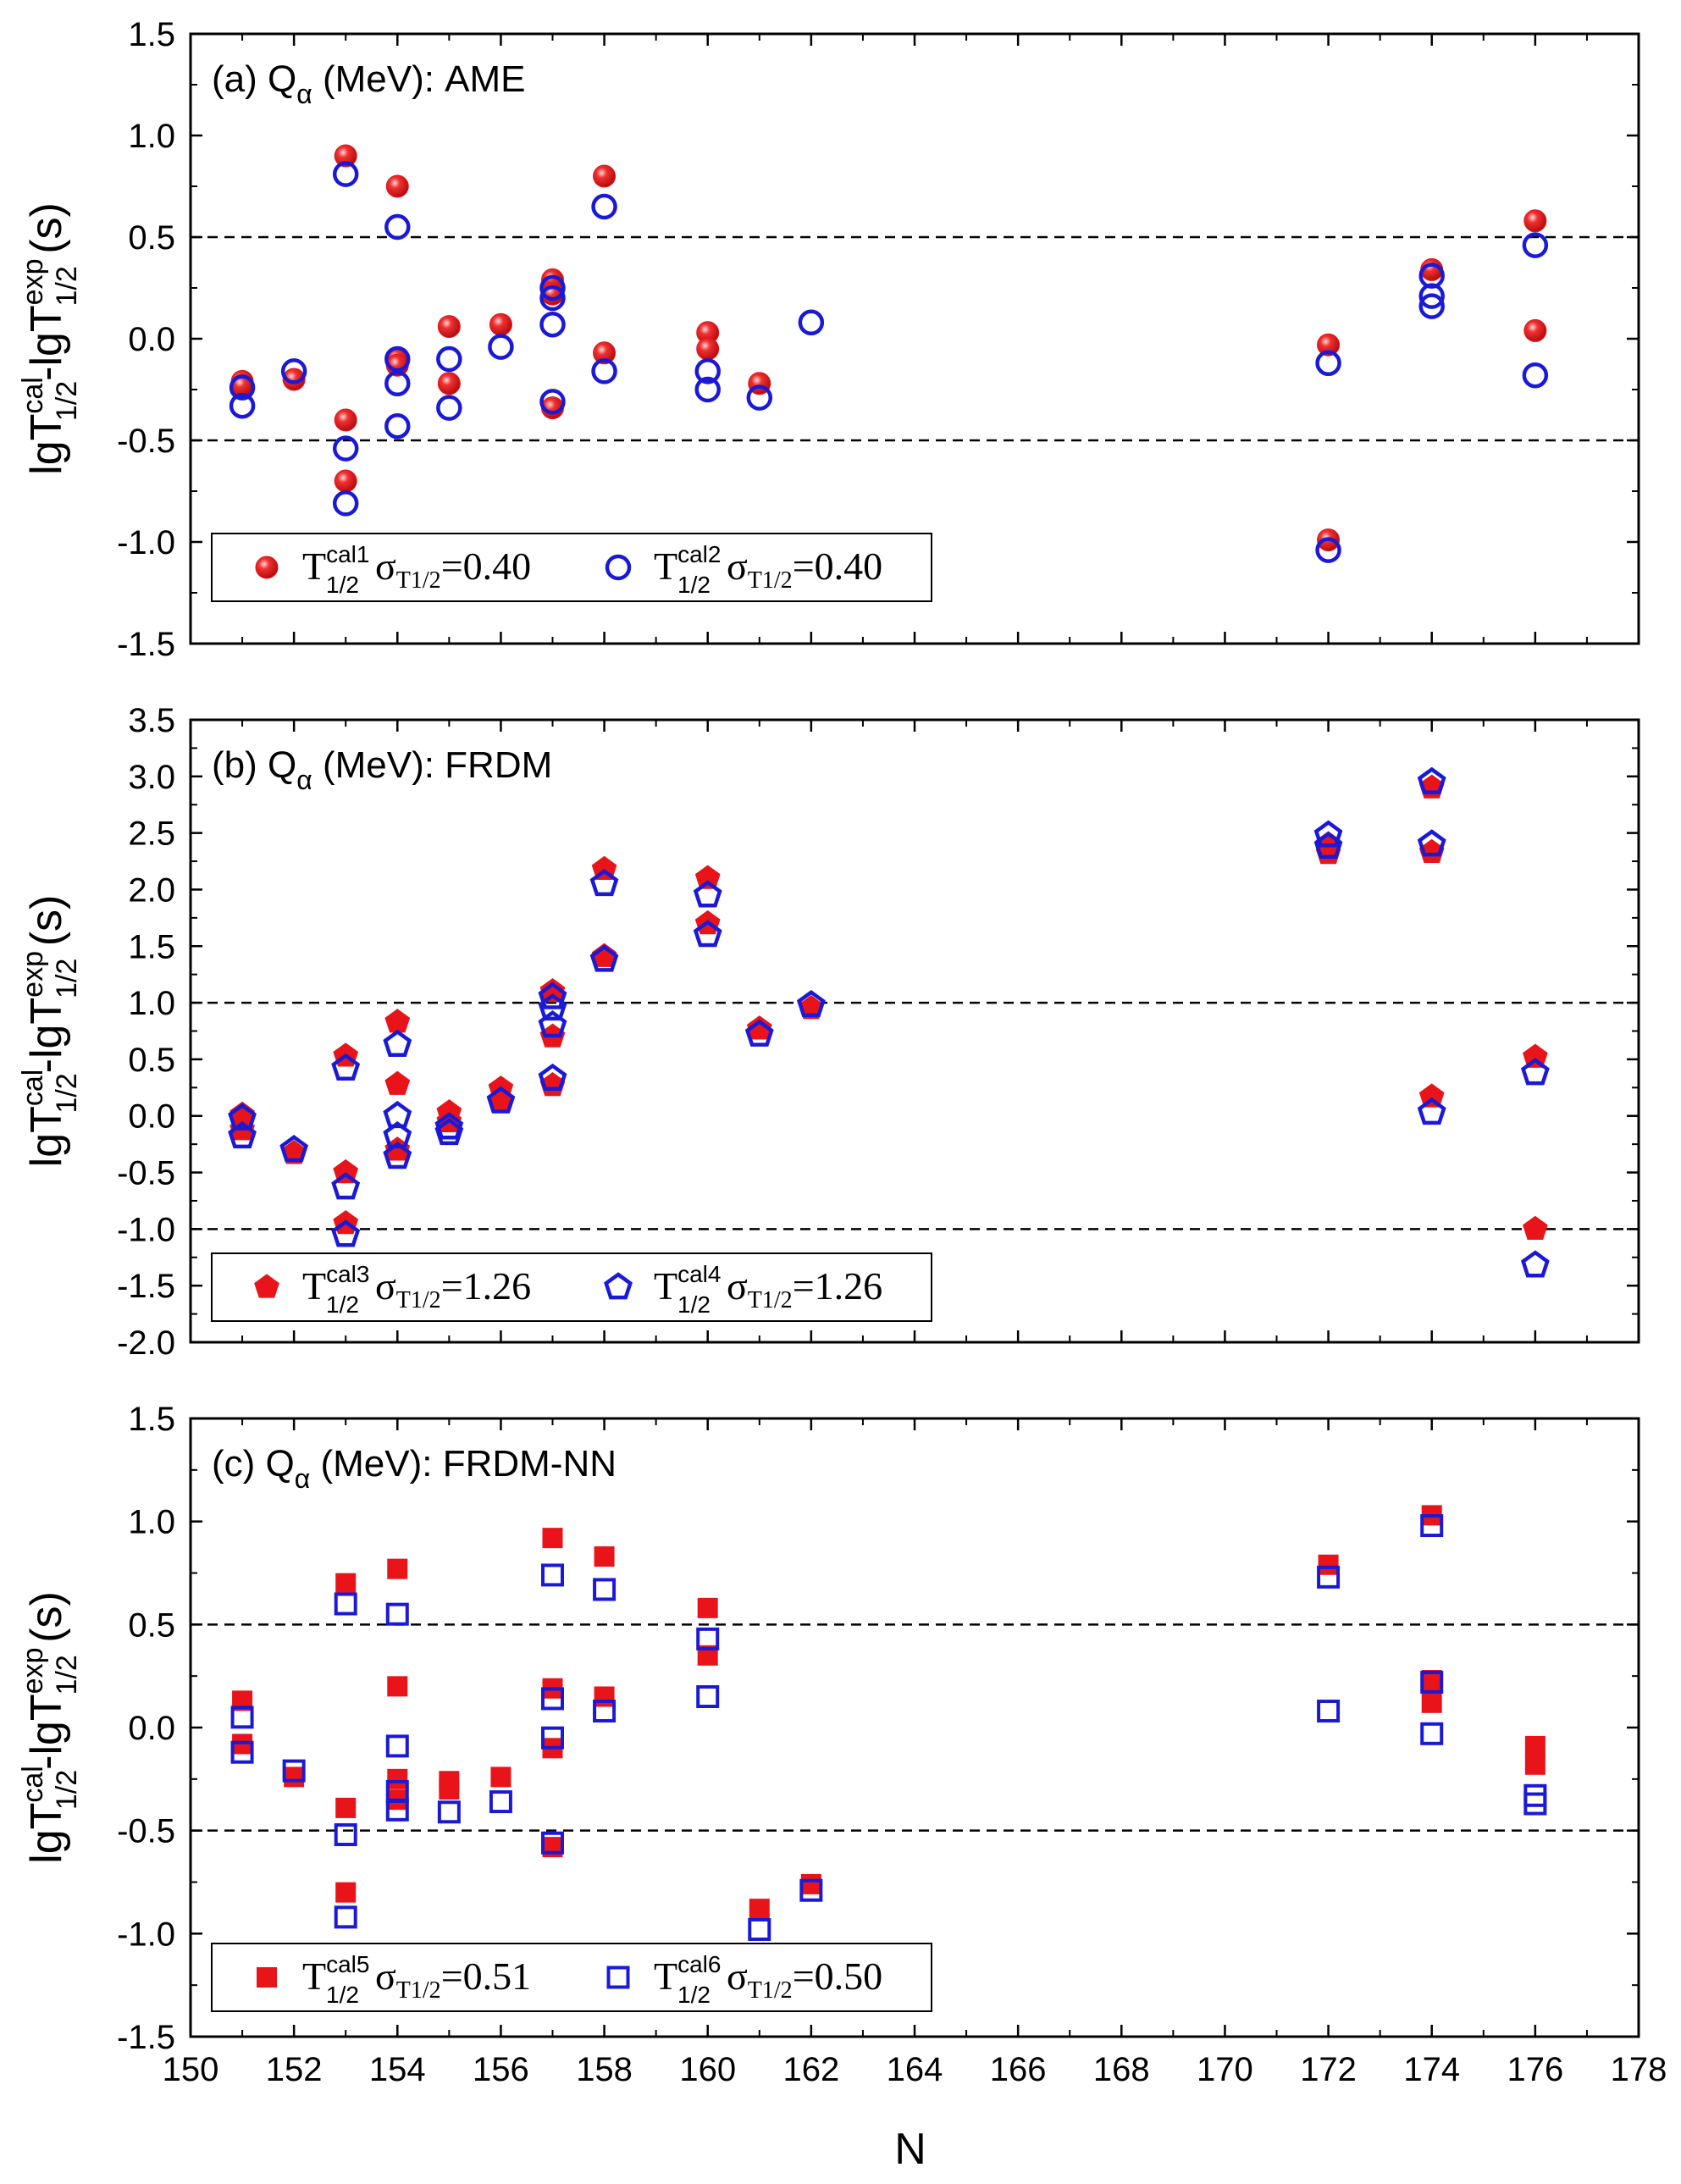  What do you see at coordinates (67, 1790) in the screenshot?
I see `ylabel-sub: 1/2` at bounding box center [67, 1790].